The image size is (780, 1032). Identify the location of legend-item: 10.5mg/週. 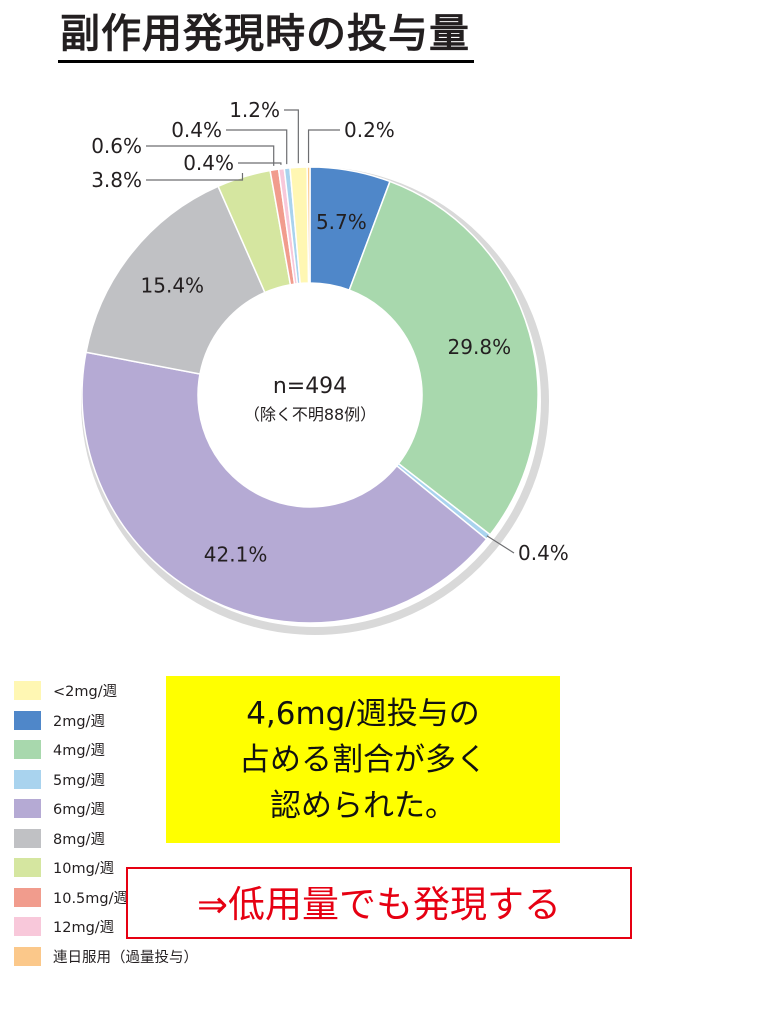
(106, 898).